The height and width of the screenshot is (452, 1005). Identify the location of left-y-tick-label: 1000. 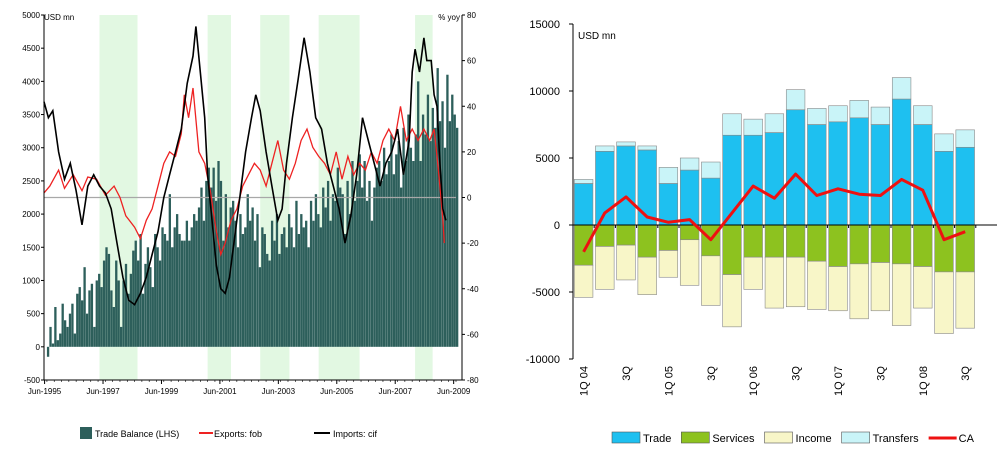
(31, 280).